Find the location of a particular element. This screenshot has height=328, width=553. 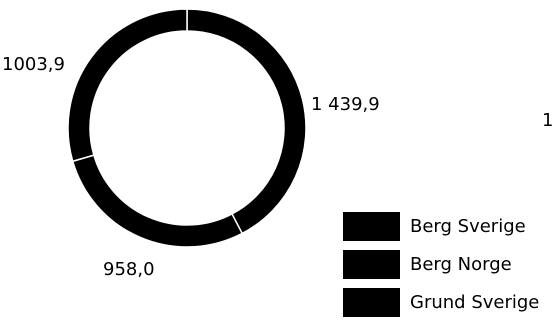

slice-value-label-grund-sverige: 1003,9 is located at coordinates (33, 64).